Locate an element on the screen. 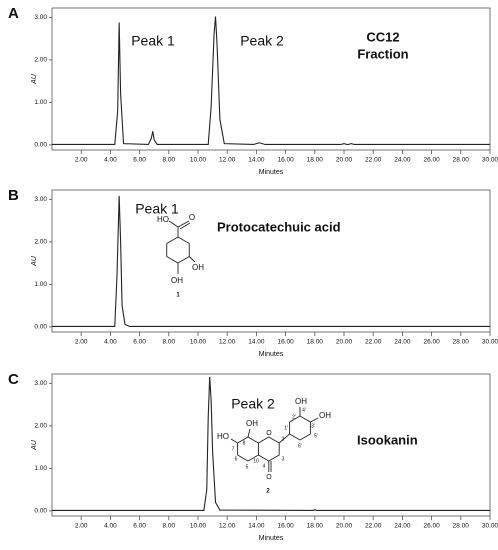 This screenshot has width=498, height=550. annotation: CC12 is located at coordinates (382, 36).